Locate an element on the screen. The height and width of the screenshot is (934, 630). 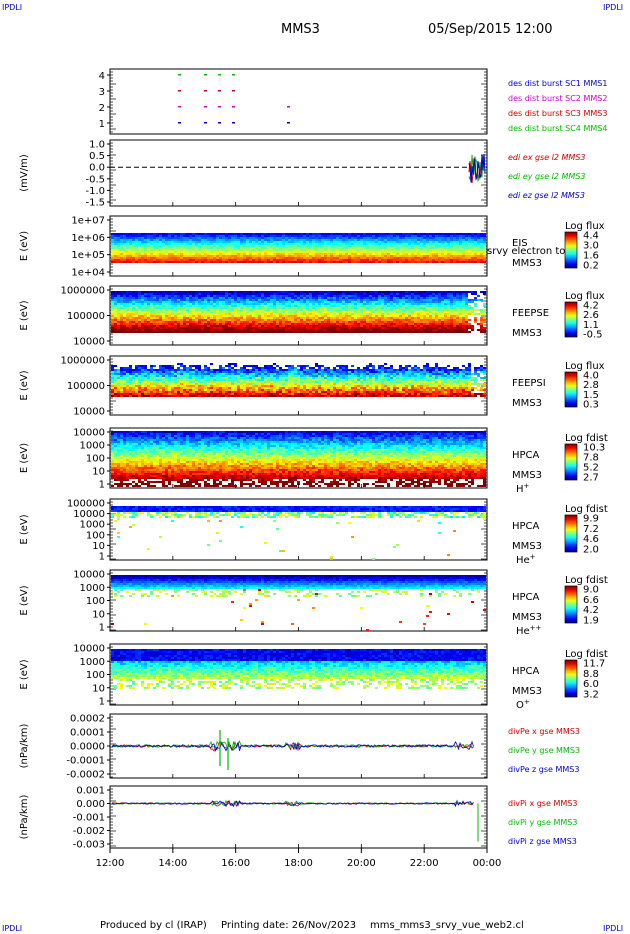
ytick-label: -0.003 is located at coordinates (89, 845).